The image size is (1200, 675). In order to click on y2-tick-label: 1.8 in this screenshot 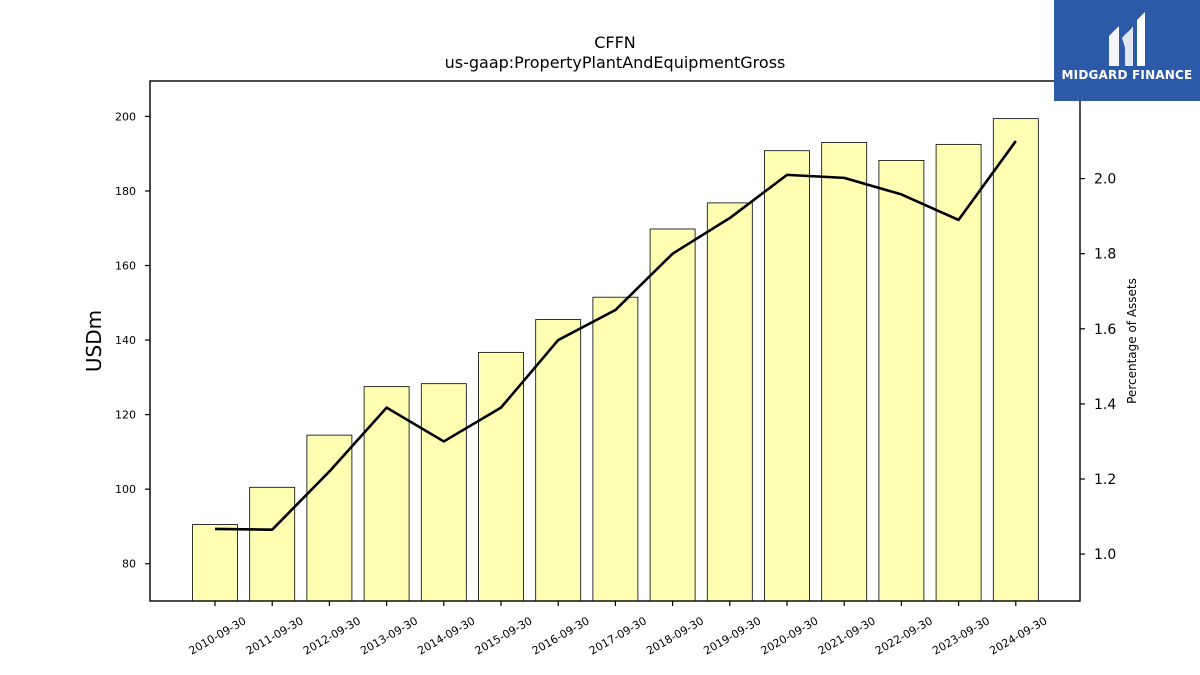, I will do `click(1105, 255)`.